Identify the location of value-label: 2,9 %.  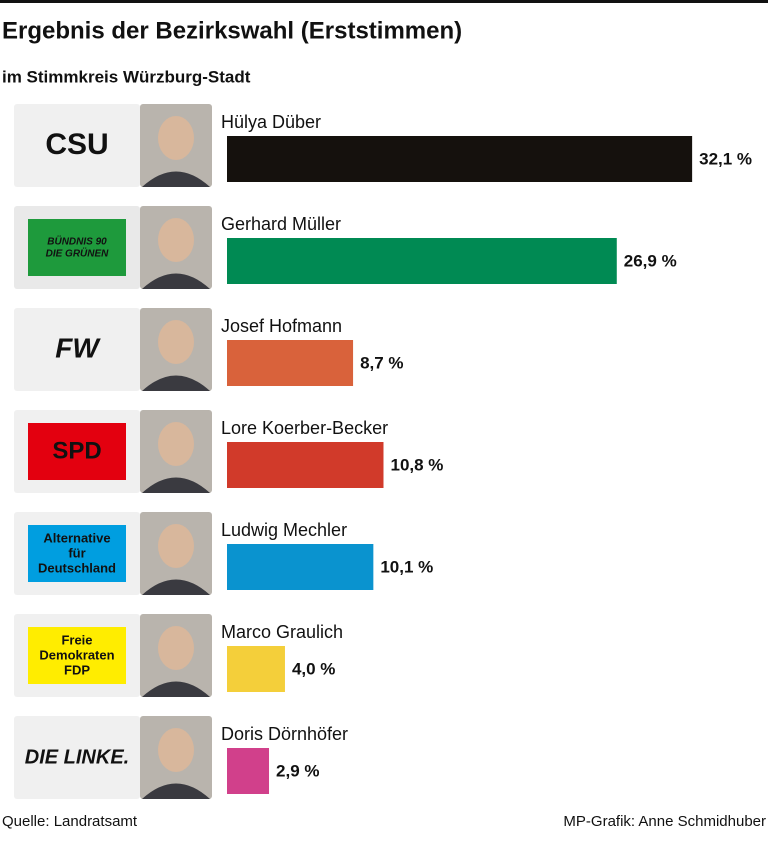
(297, 770).